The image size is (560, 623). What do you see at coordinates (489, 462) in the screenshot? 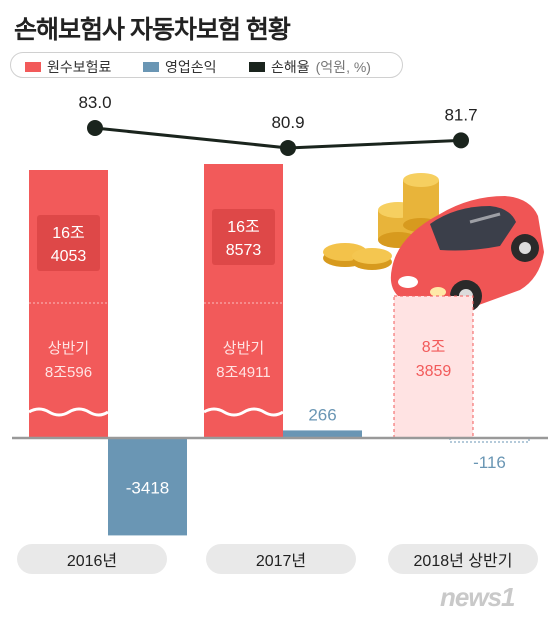
I see `profit-value-label: -116` at bounding box center [489, 462].